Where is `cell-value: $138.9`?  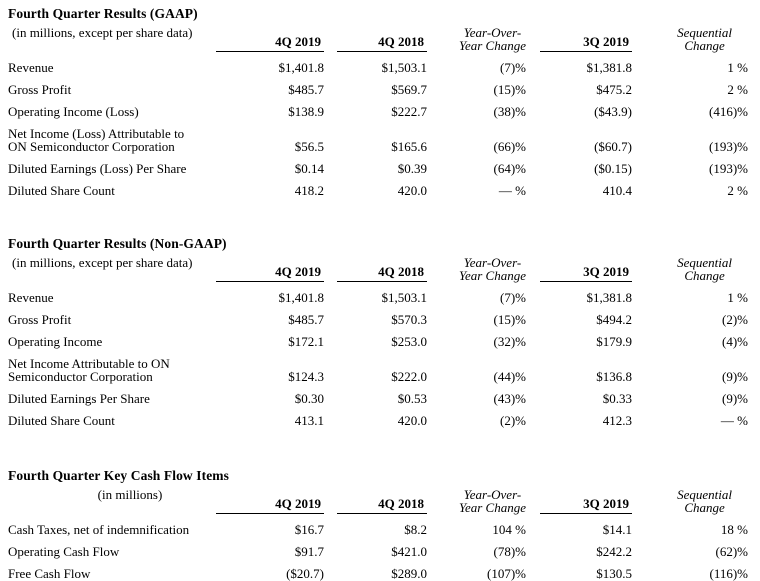
cell-value: $138.9 is located at coordinates (306, 111).